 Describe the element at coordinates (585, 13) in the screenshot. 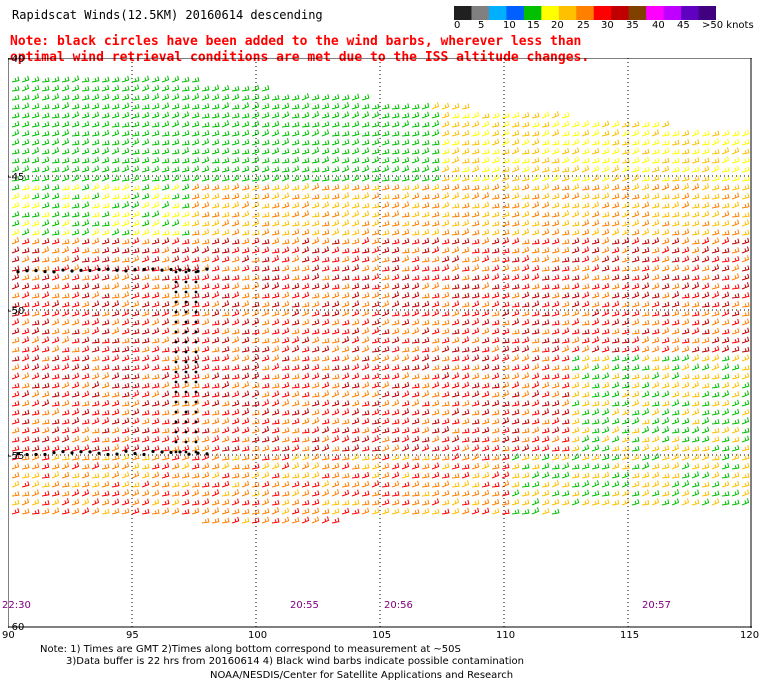

I see `wind-speed-colorbar` at that location.